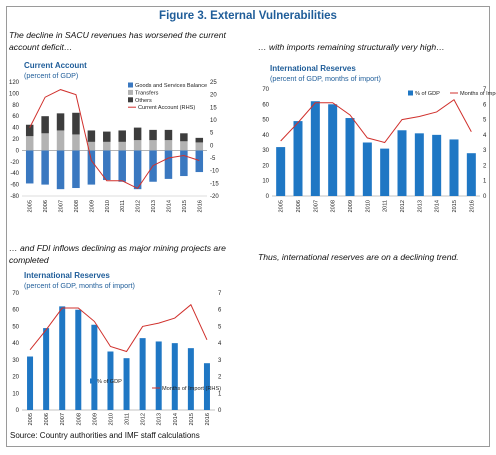  Describe the element at coordinates (14, 174) in the screenshot. I see `y-tick-label: -40` at that location.